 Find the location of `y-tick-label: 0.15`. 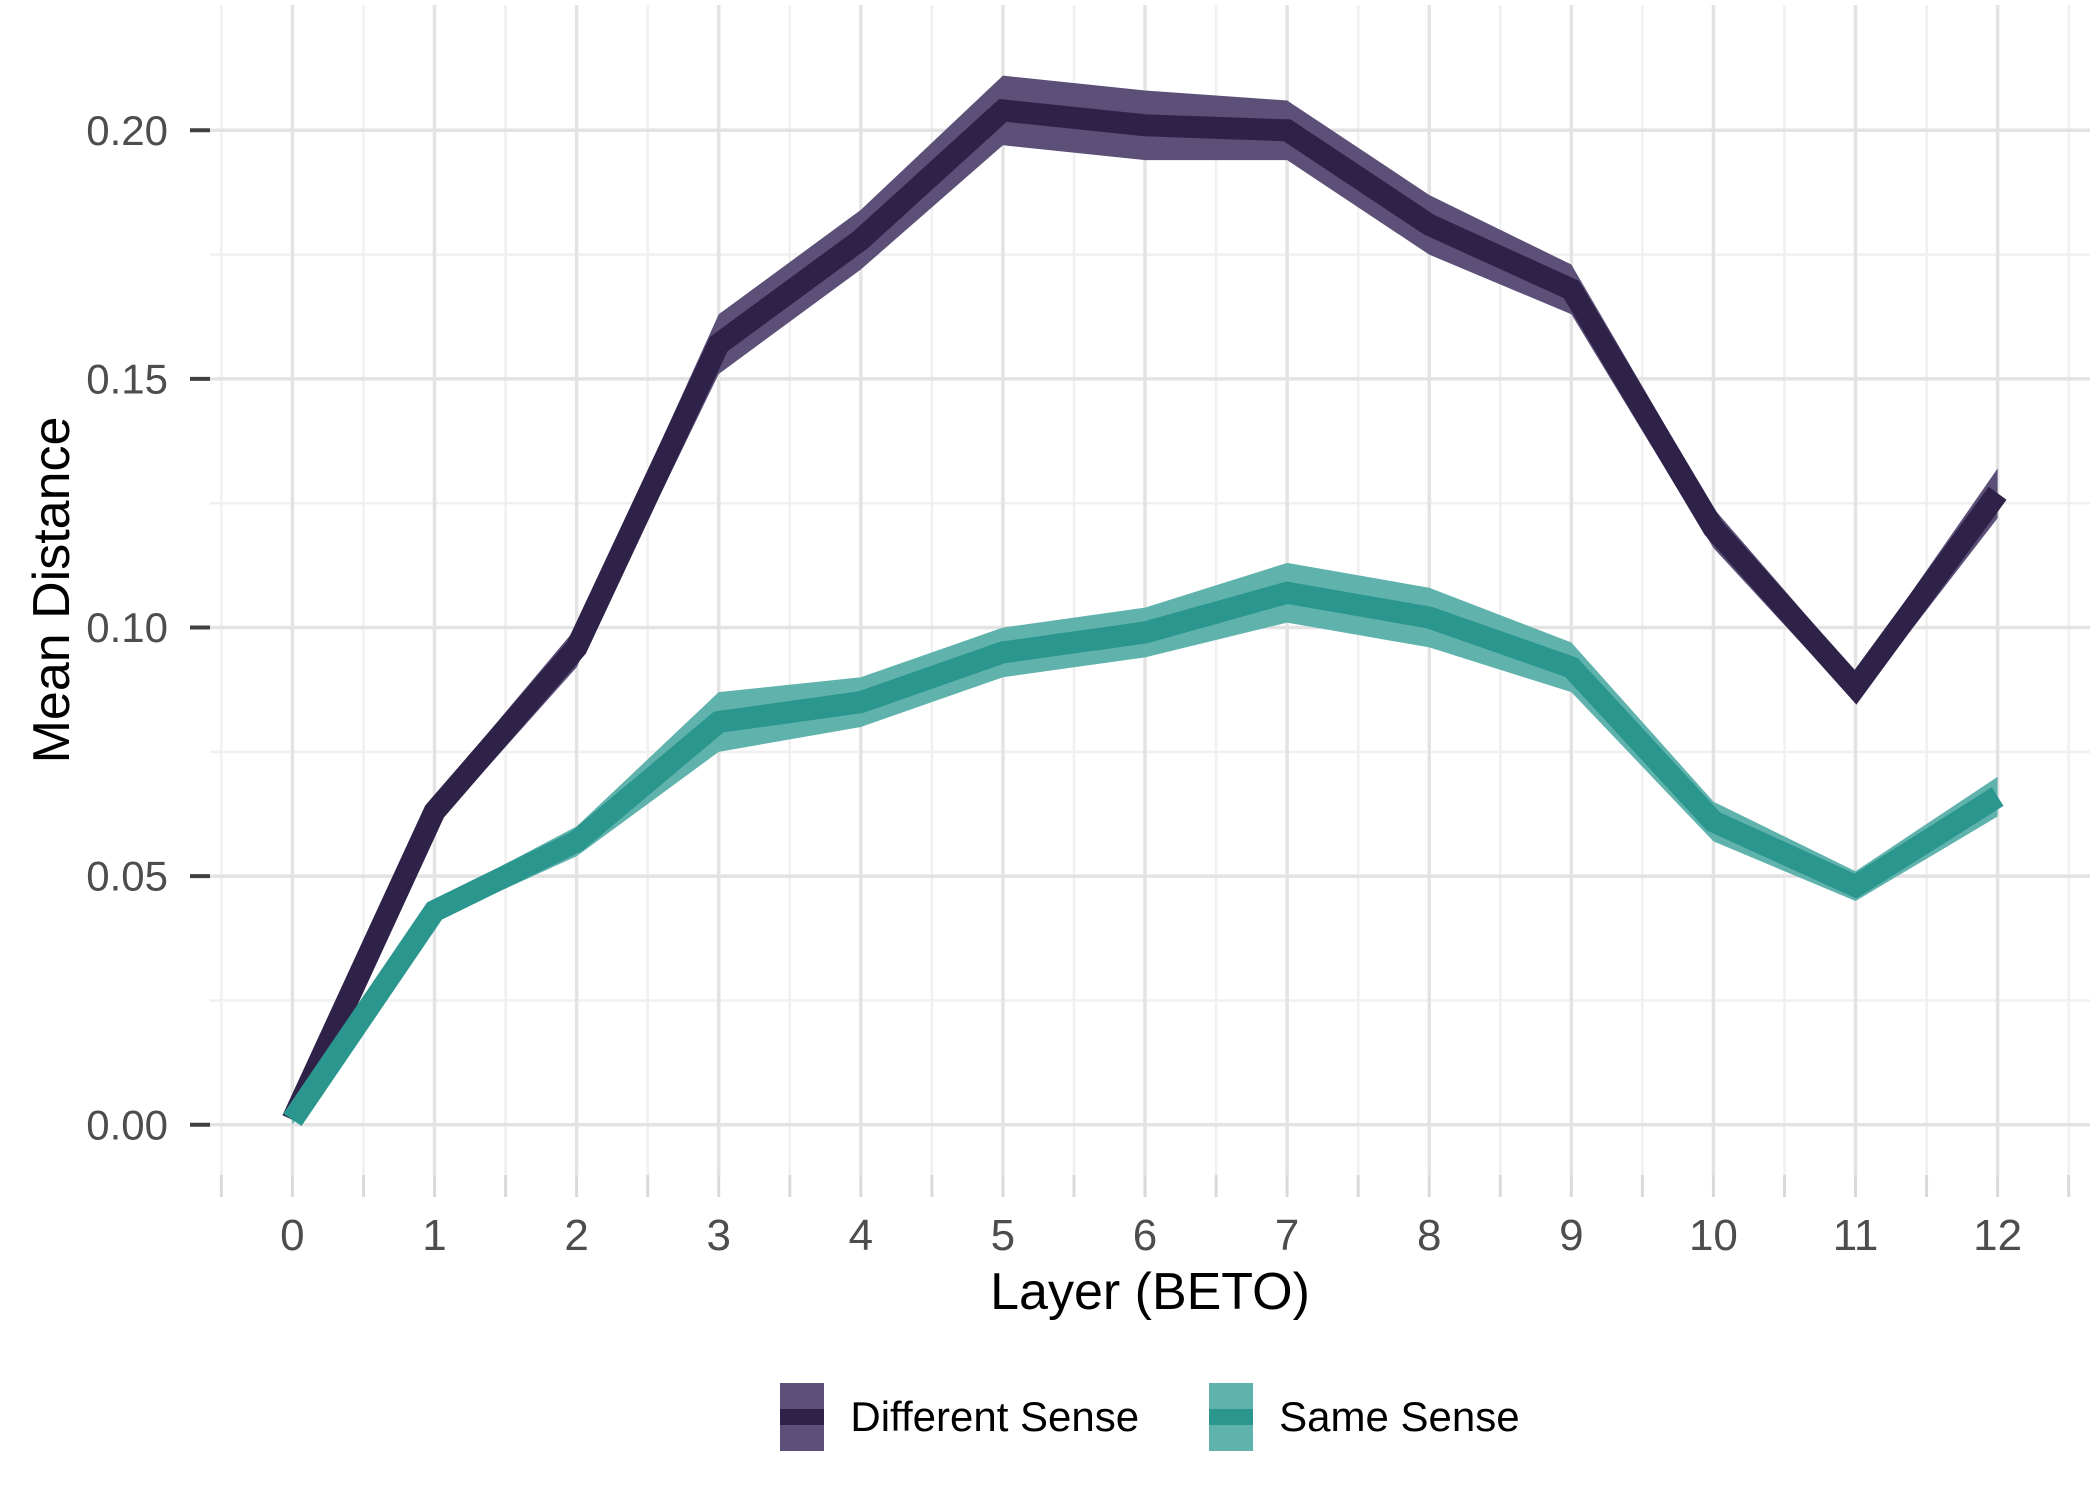

y-tick-label: 0.15 is located at coordinates (127, 378).